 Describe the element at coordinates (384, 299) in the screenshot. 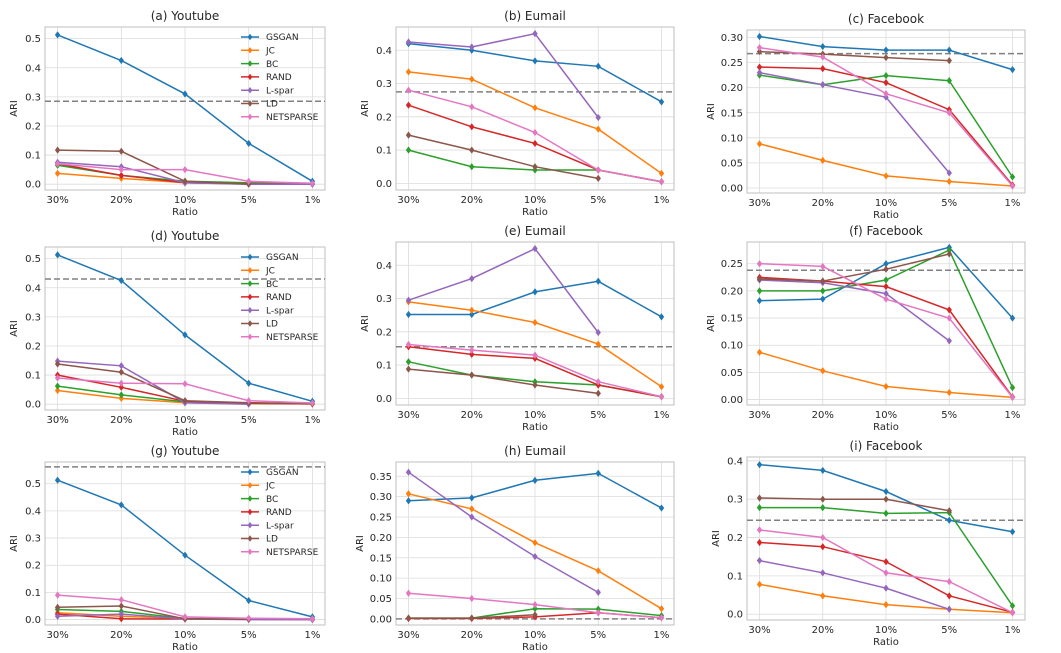

I see `y-tick-label: 0.3` at that location.